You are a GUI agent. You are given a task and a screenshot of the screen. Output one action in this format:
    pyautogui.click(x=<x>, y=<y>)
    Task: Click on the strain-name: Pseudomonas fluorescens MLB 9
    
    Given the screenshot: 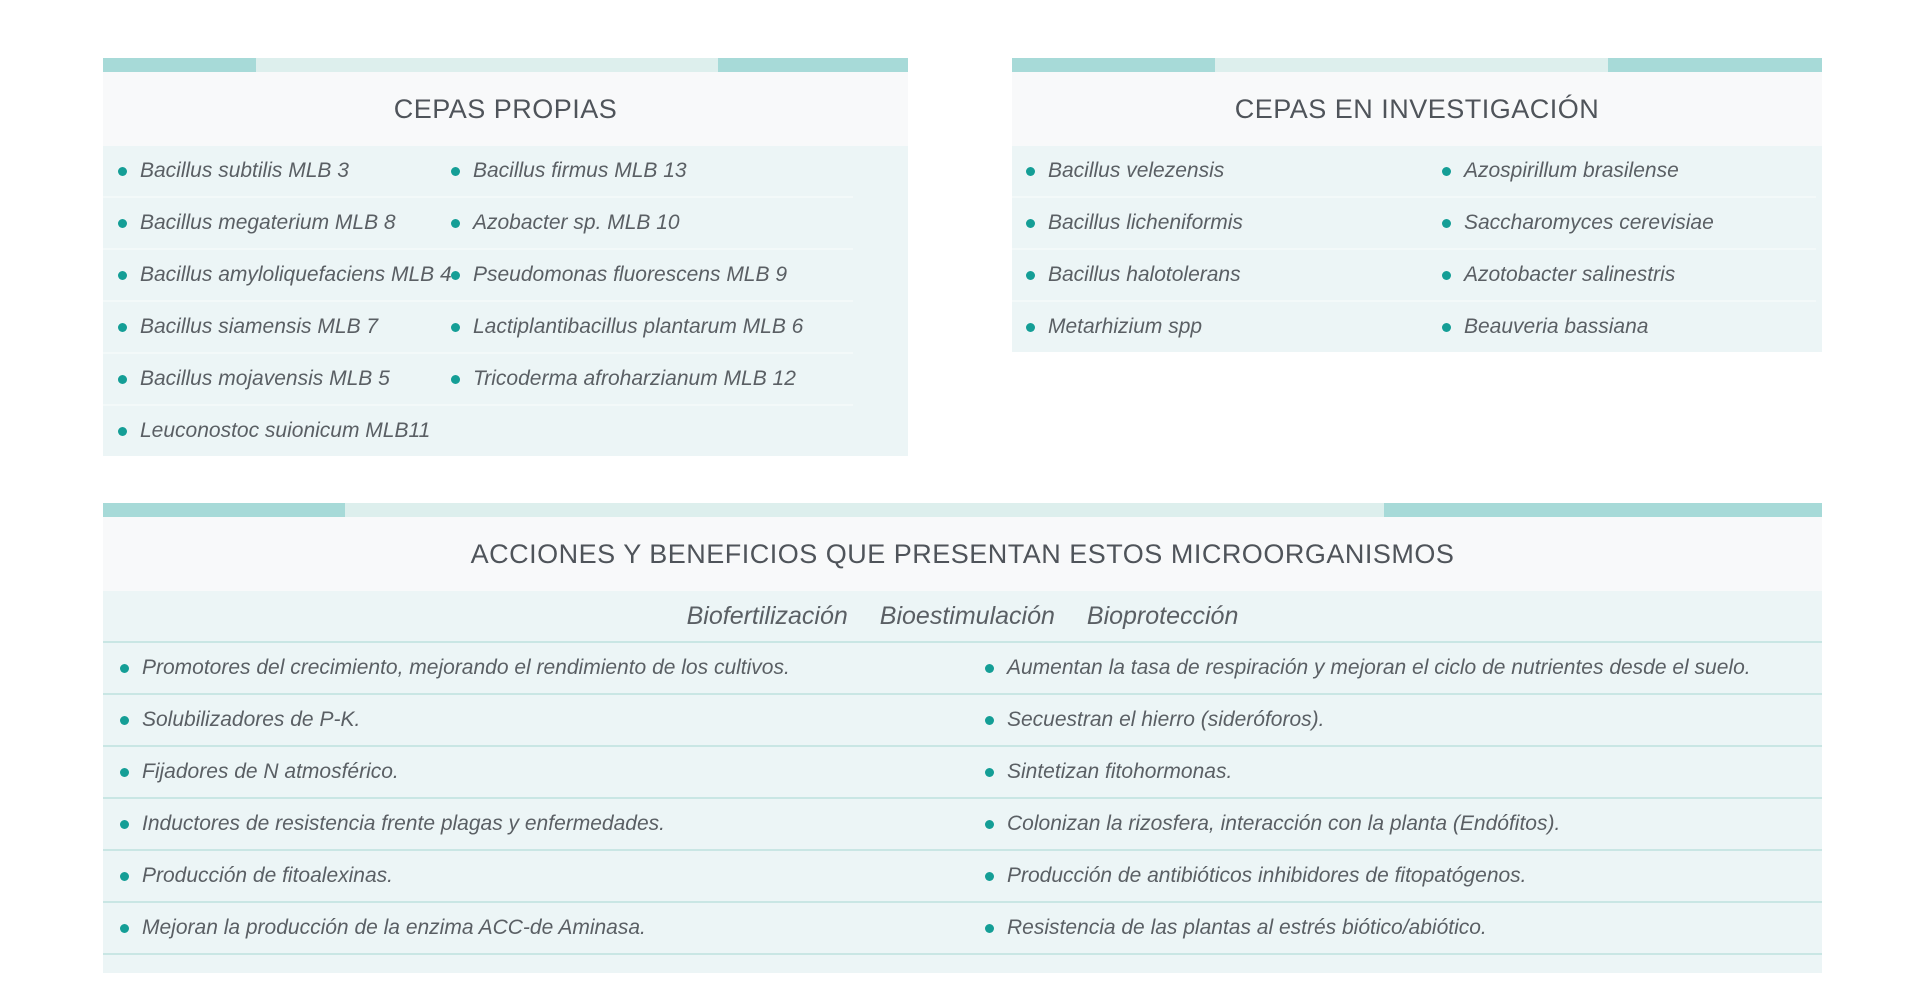 What is the action you would take?
    pyautogui.click(x=630, y=274)
    